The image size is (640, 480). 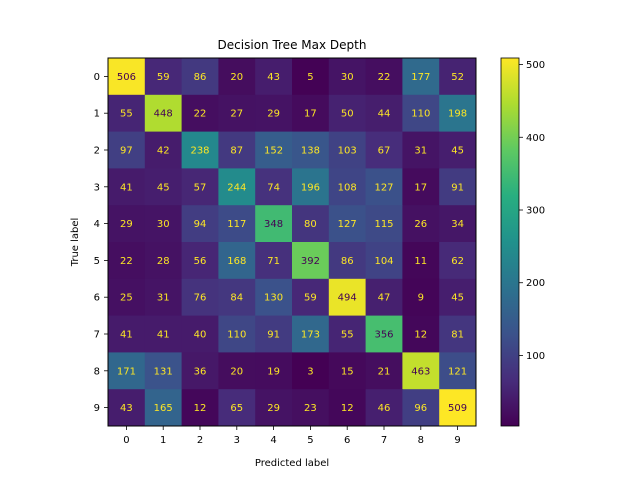 I want to click on colorbar-ticks: 100 200 300 400 500, so click(x=532, y=211).